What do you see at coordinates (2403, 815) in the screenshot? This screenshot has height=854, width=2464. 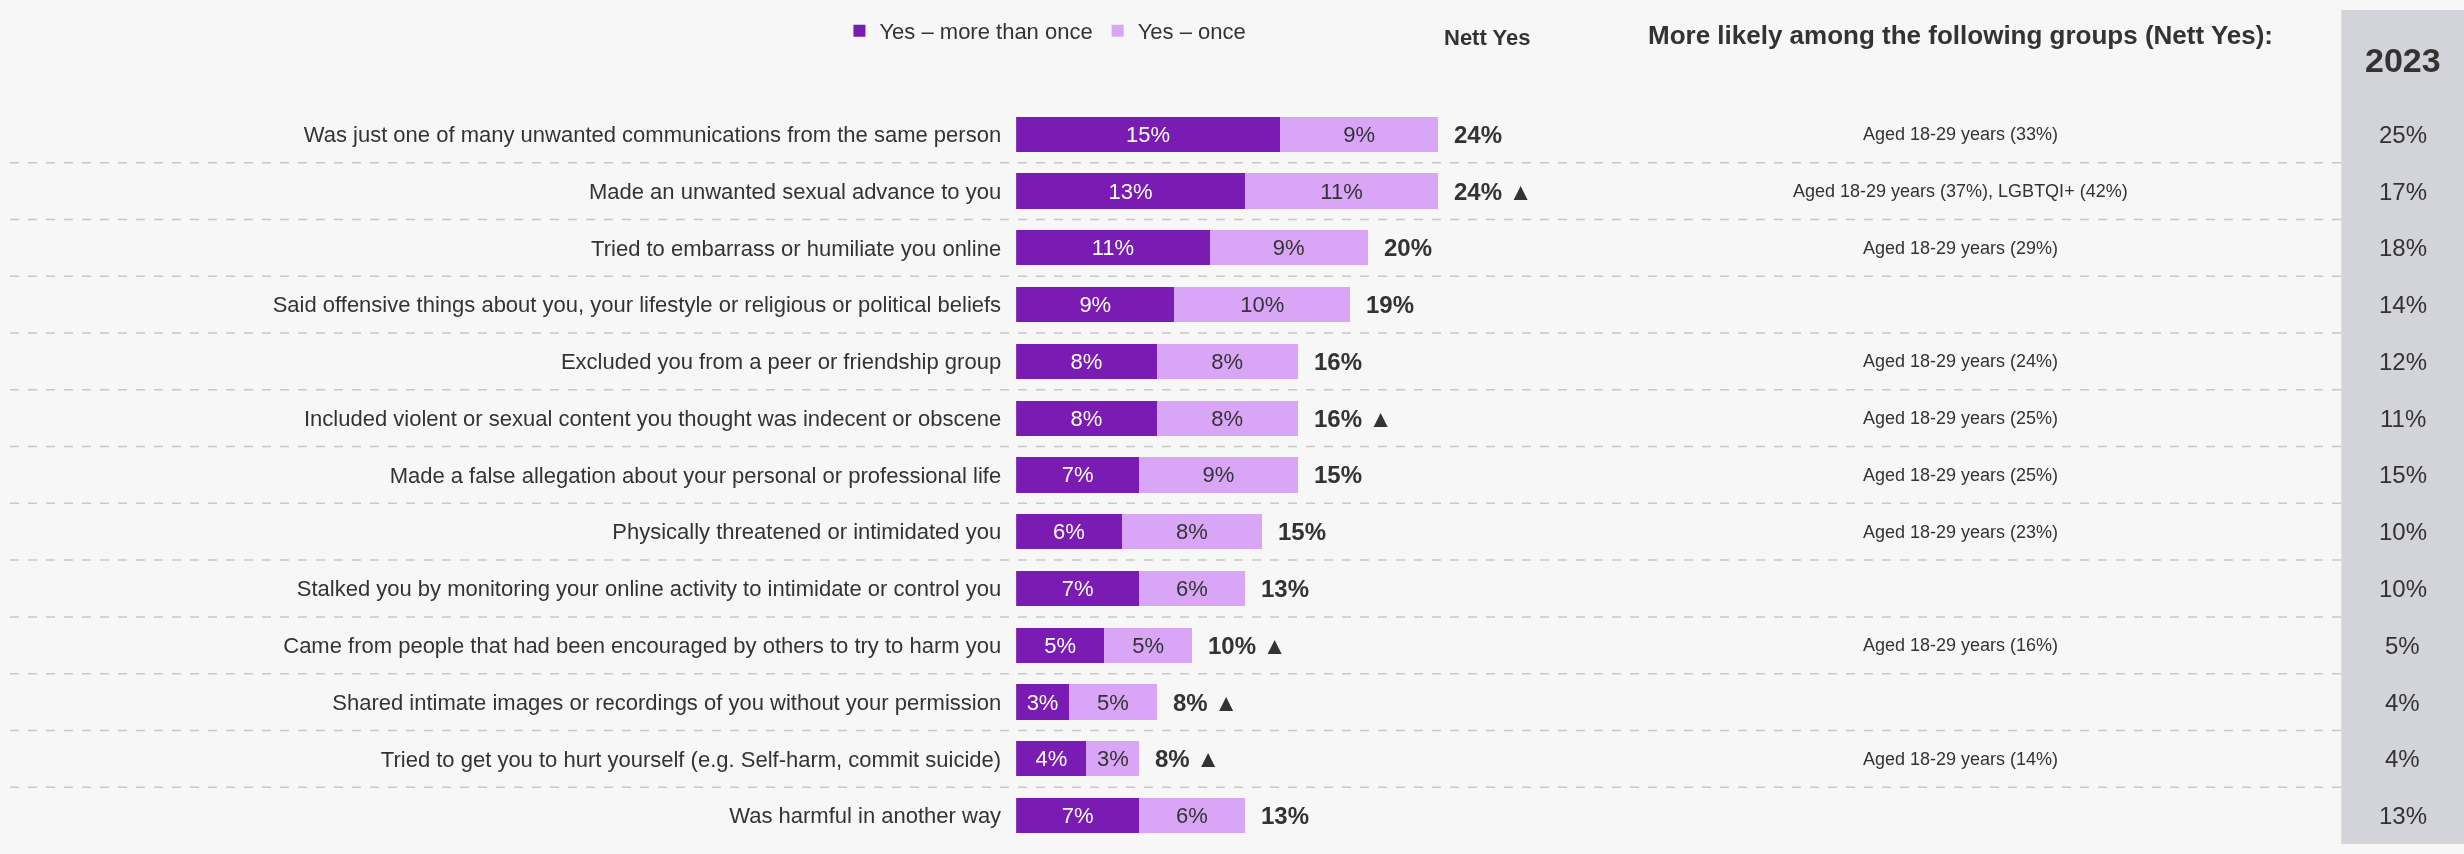 I see `text: 13%` at bounding box center [2403, 815].